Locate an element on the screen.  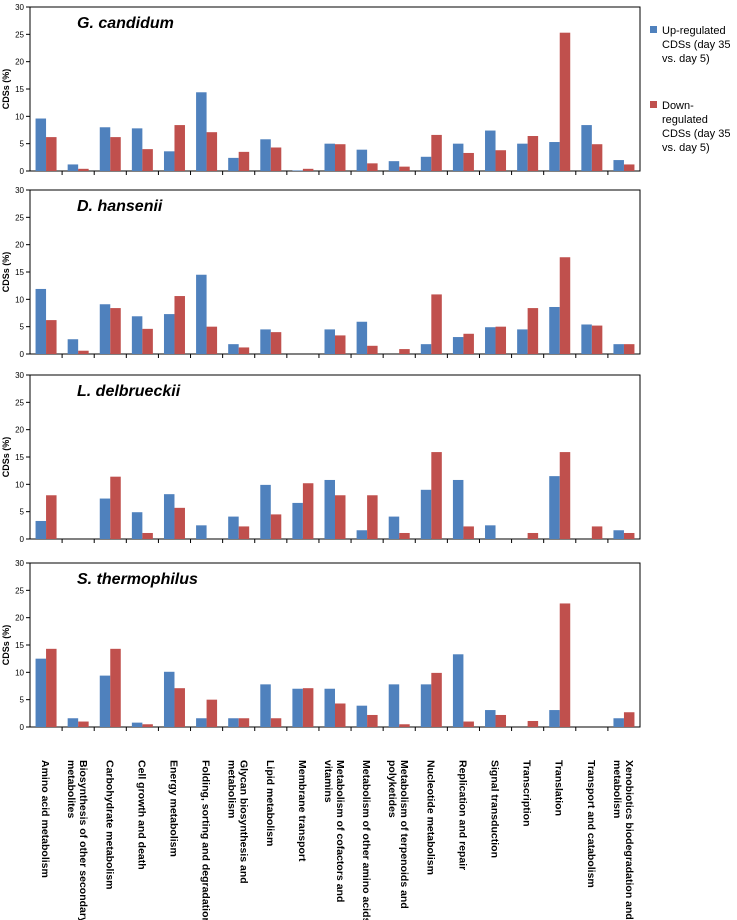
y-tick-label: 20 is located at coordinates (19, 62).